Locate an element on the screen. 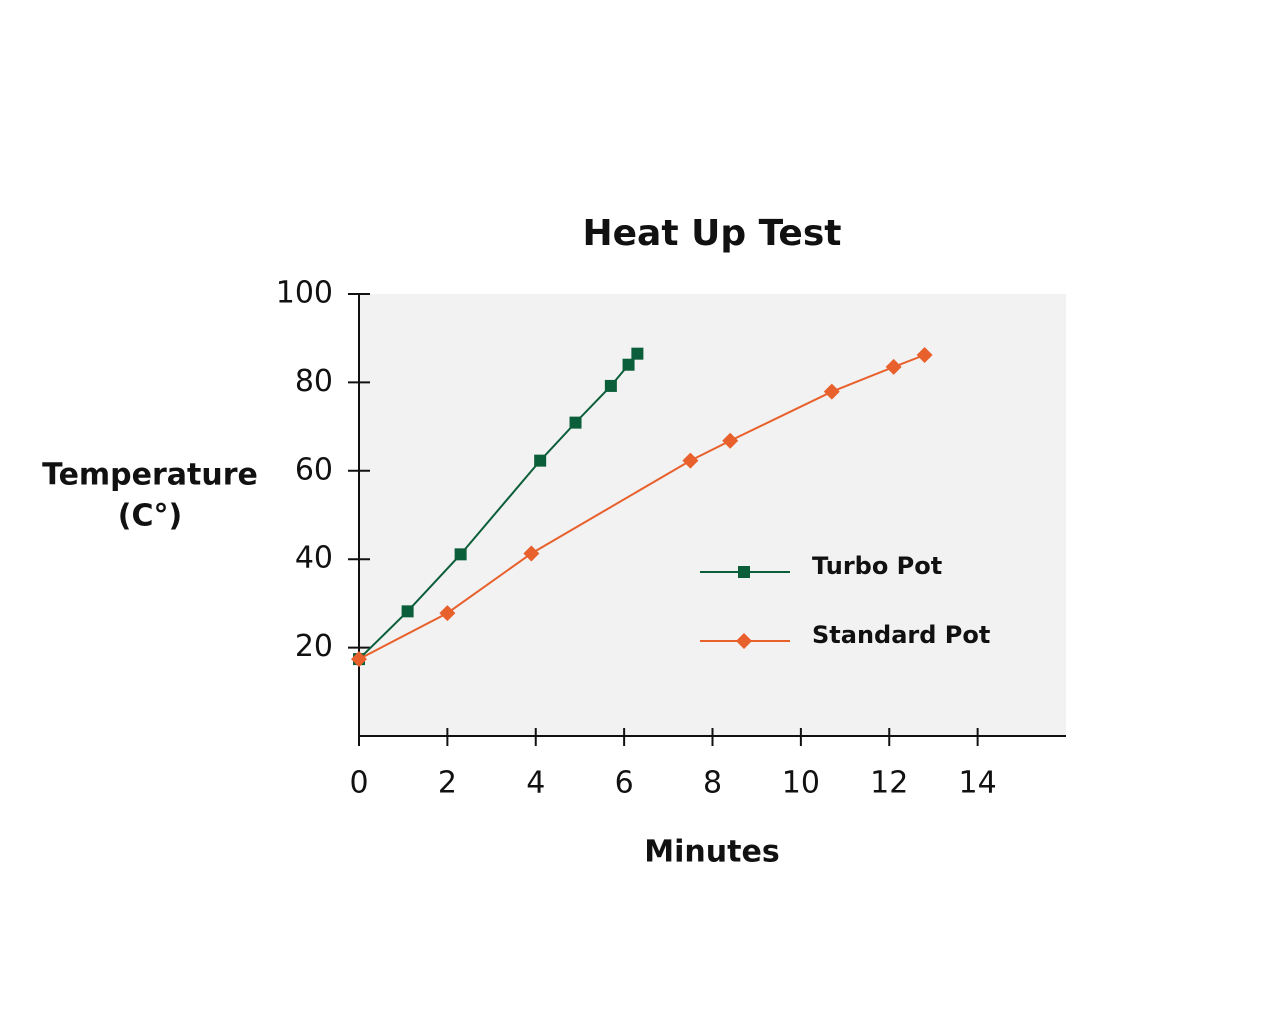  legend-label: Turbo Pot is located at coordinates (877, 566).